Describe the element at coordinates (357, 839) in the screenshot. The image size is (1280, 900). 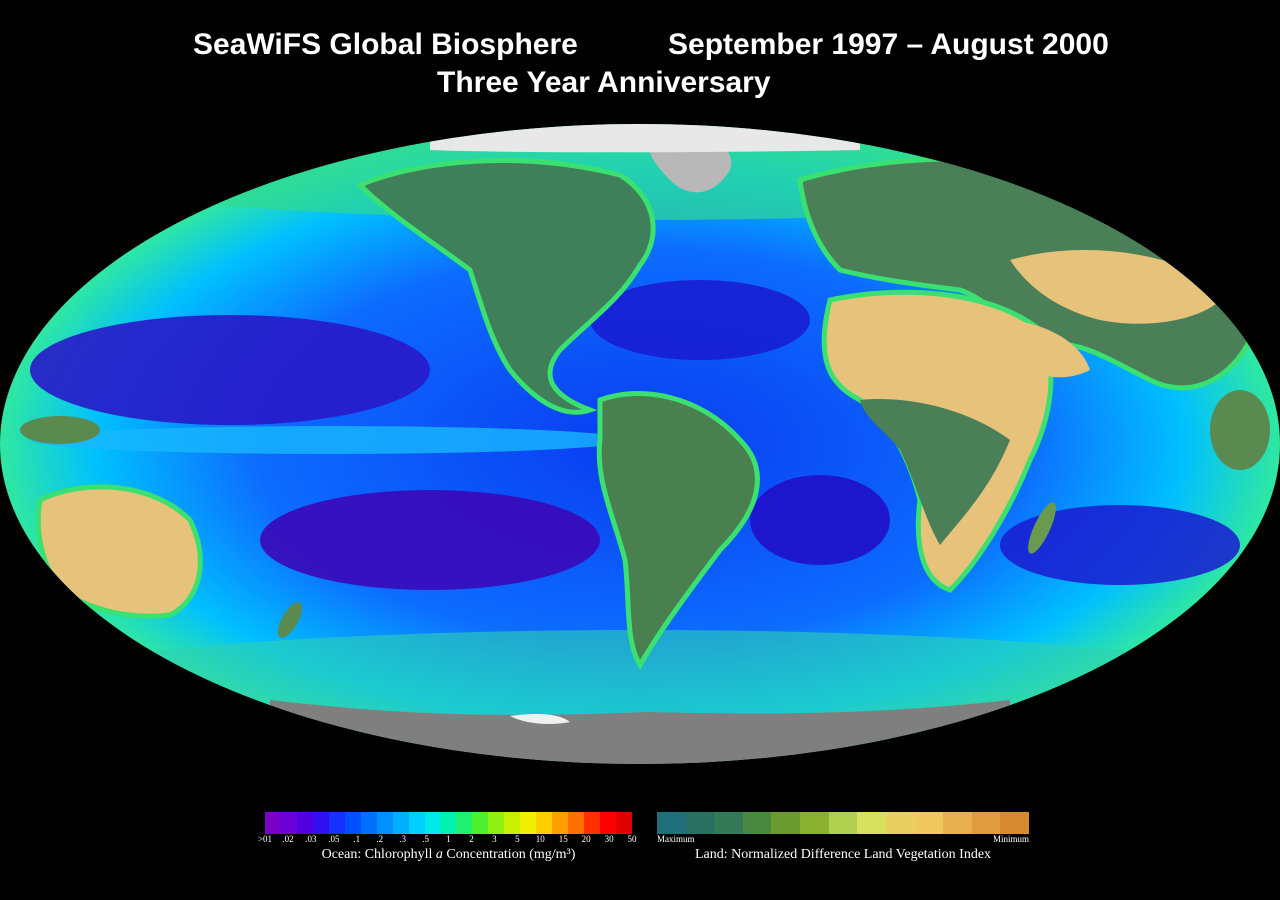
I see `ocean-tick-label: .1` at that location.